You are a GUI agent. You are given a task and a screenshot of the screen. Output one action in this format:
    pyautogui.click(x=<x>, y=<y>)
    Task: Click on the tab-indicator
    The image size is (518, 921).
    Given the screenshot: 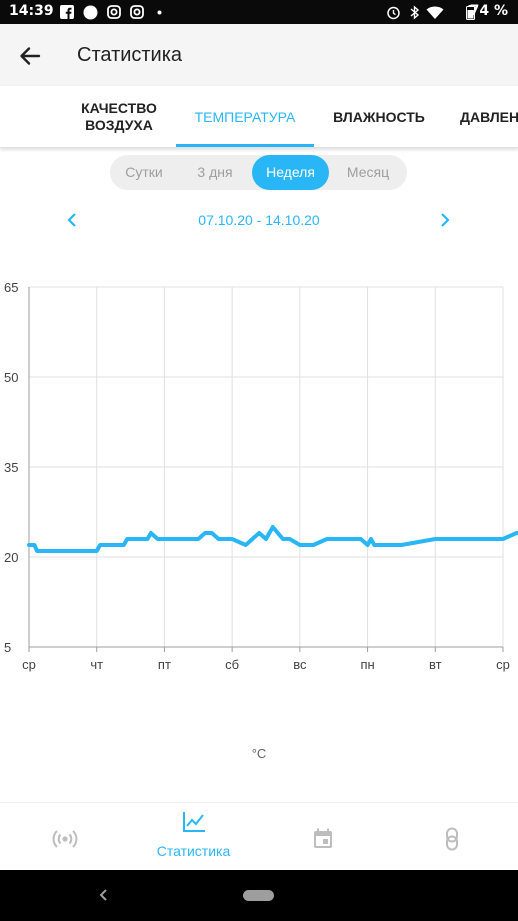 What is the action you would take?
    pyautogui.click(x=245, y=145)
    